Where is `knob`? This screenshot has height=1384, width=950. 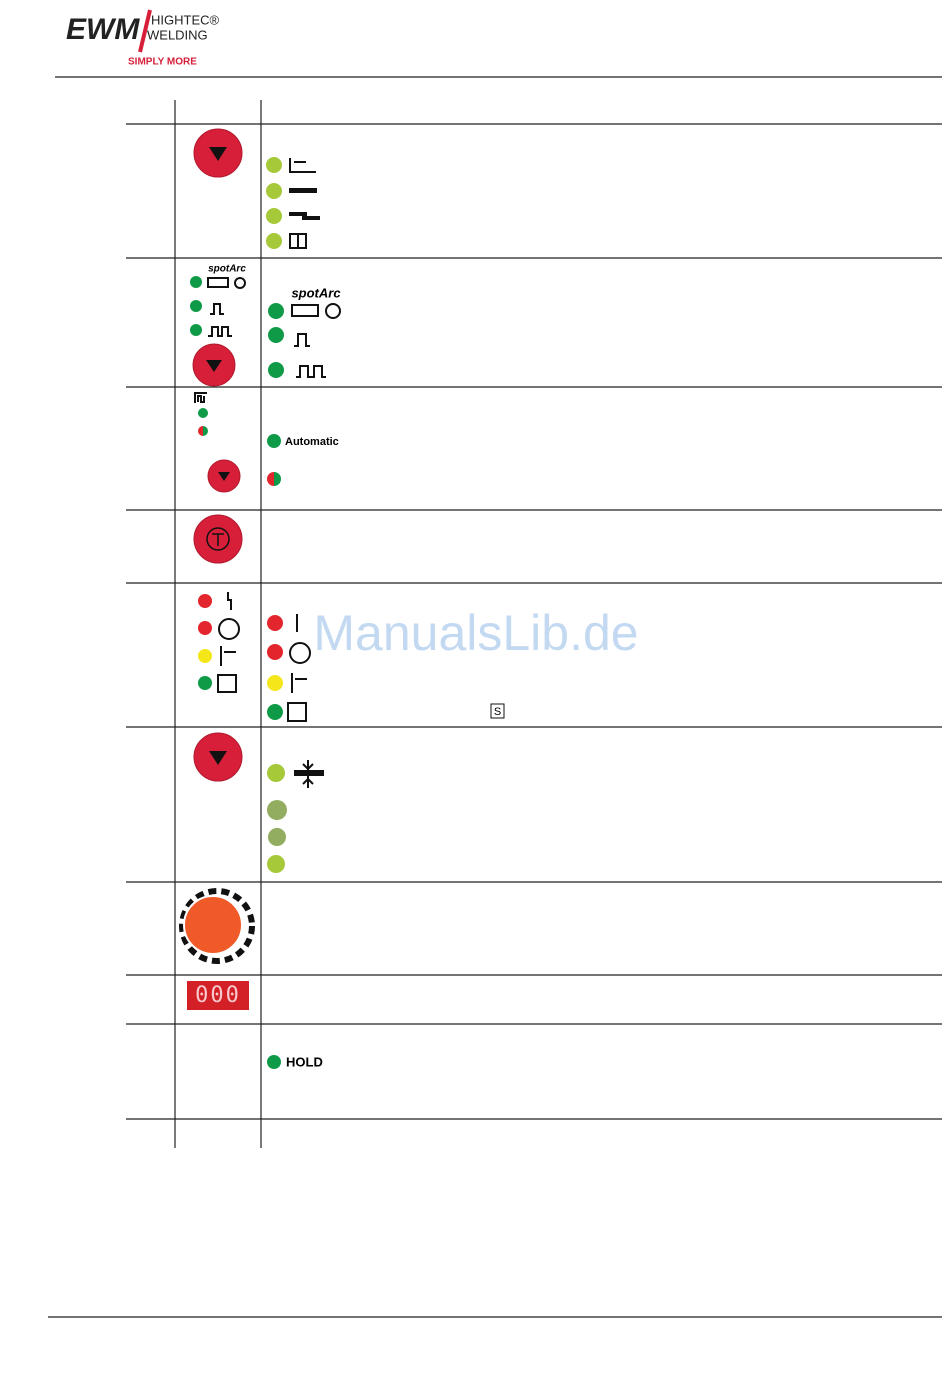 knob is located at coordinates (213, 925).